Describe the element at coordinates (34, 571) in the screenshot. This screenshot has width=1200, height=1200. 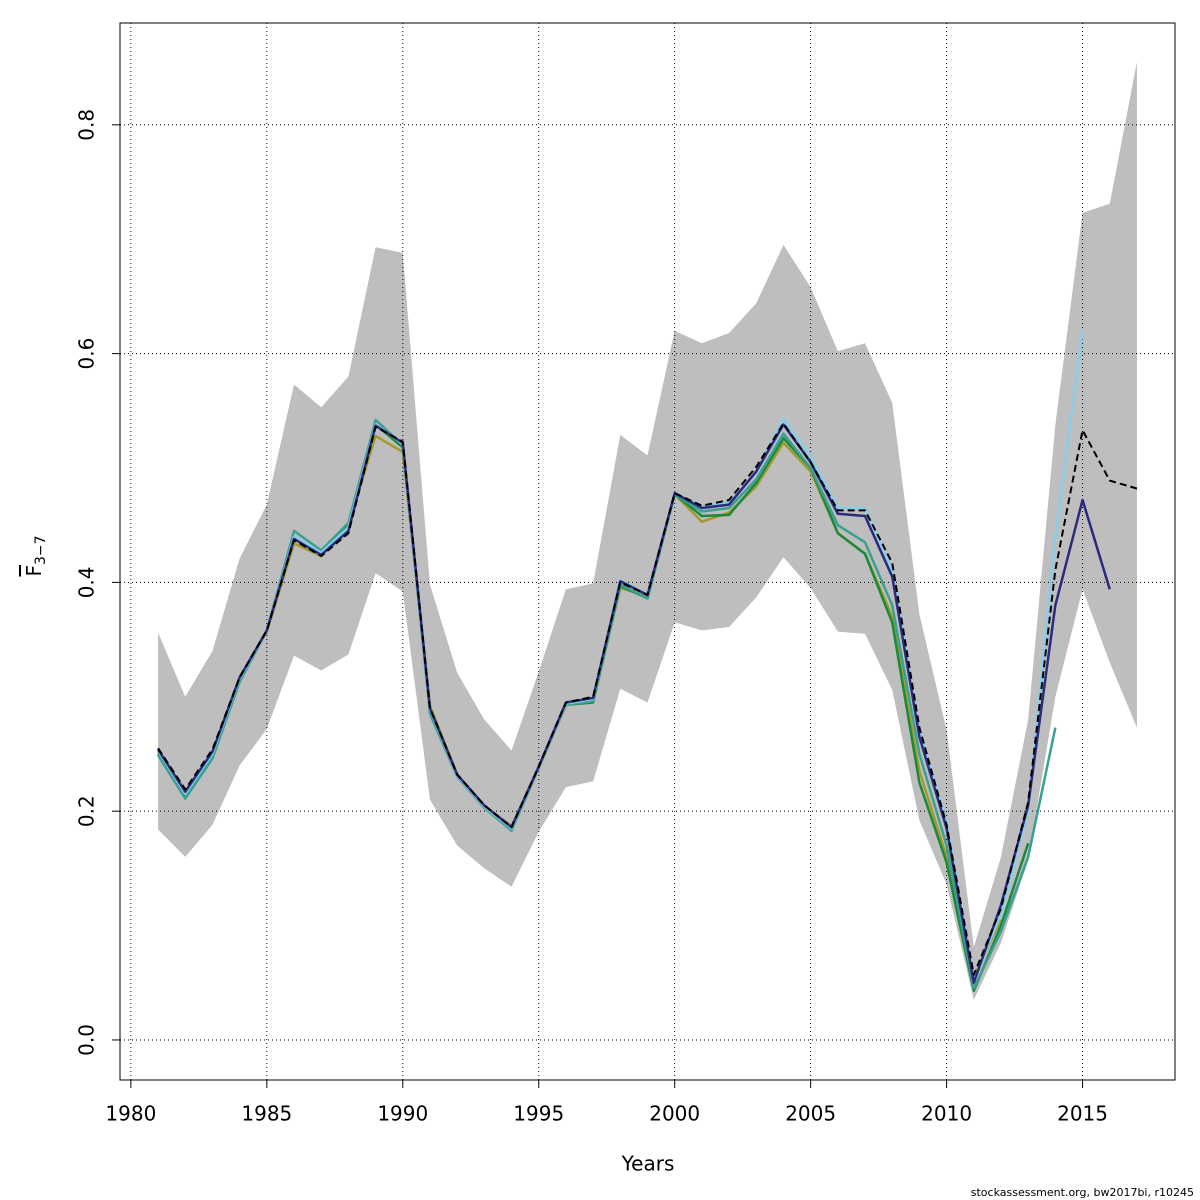
I see `y-axis-label-main: F` at that location.